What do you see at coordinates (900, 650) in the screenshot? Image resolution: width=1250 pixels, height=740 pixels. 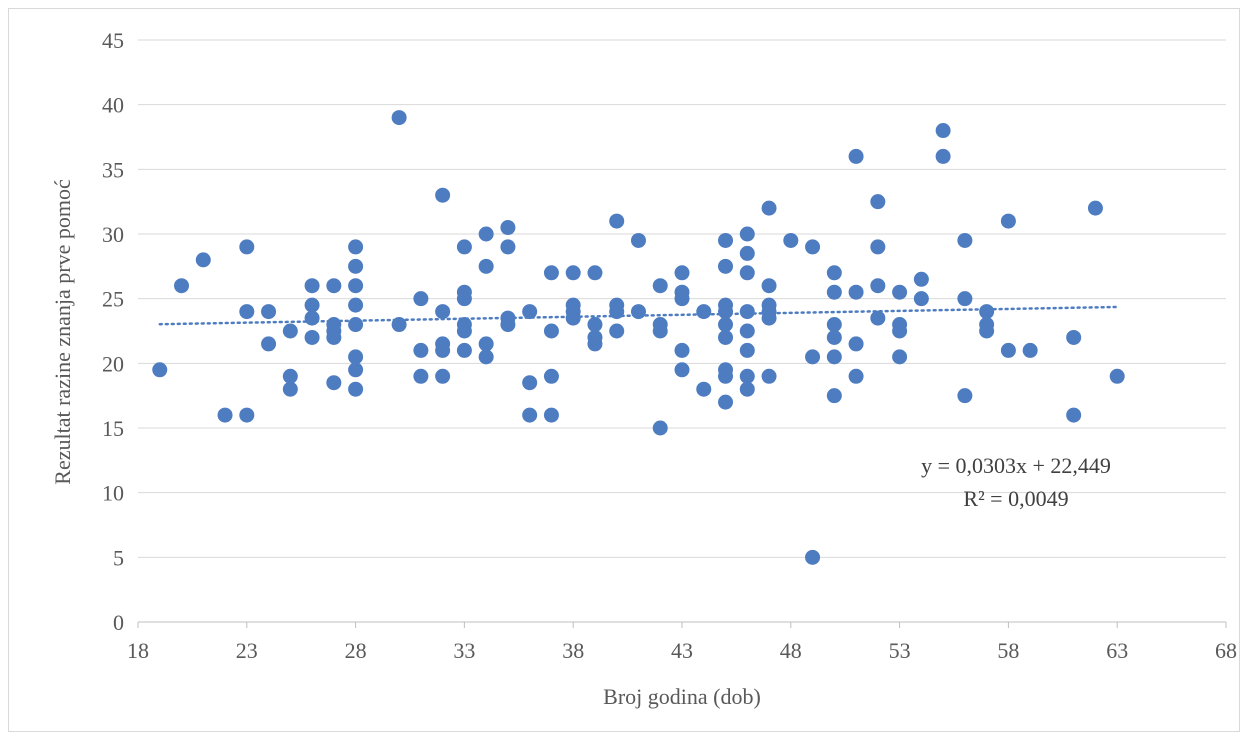 I see `x-tick-label-53: 53` at bounding box center [900, 650].